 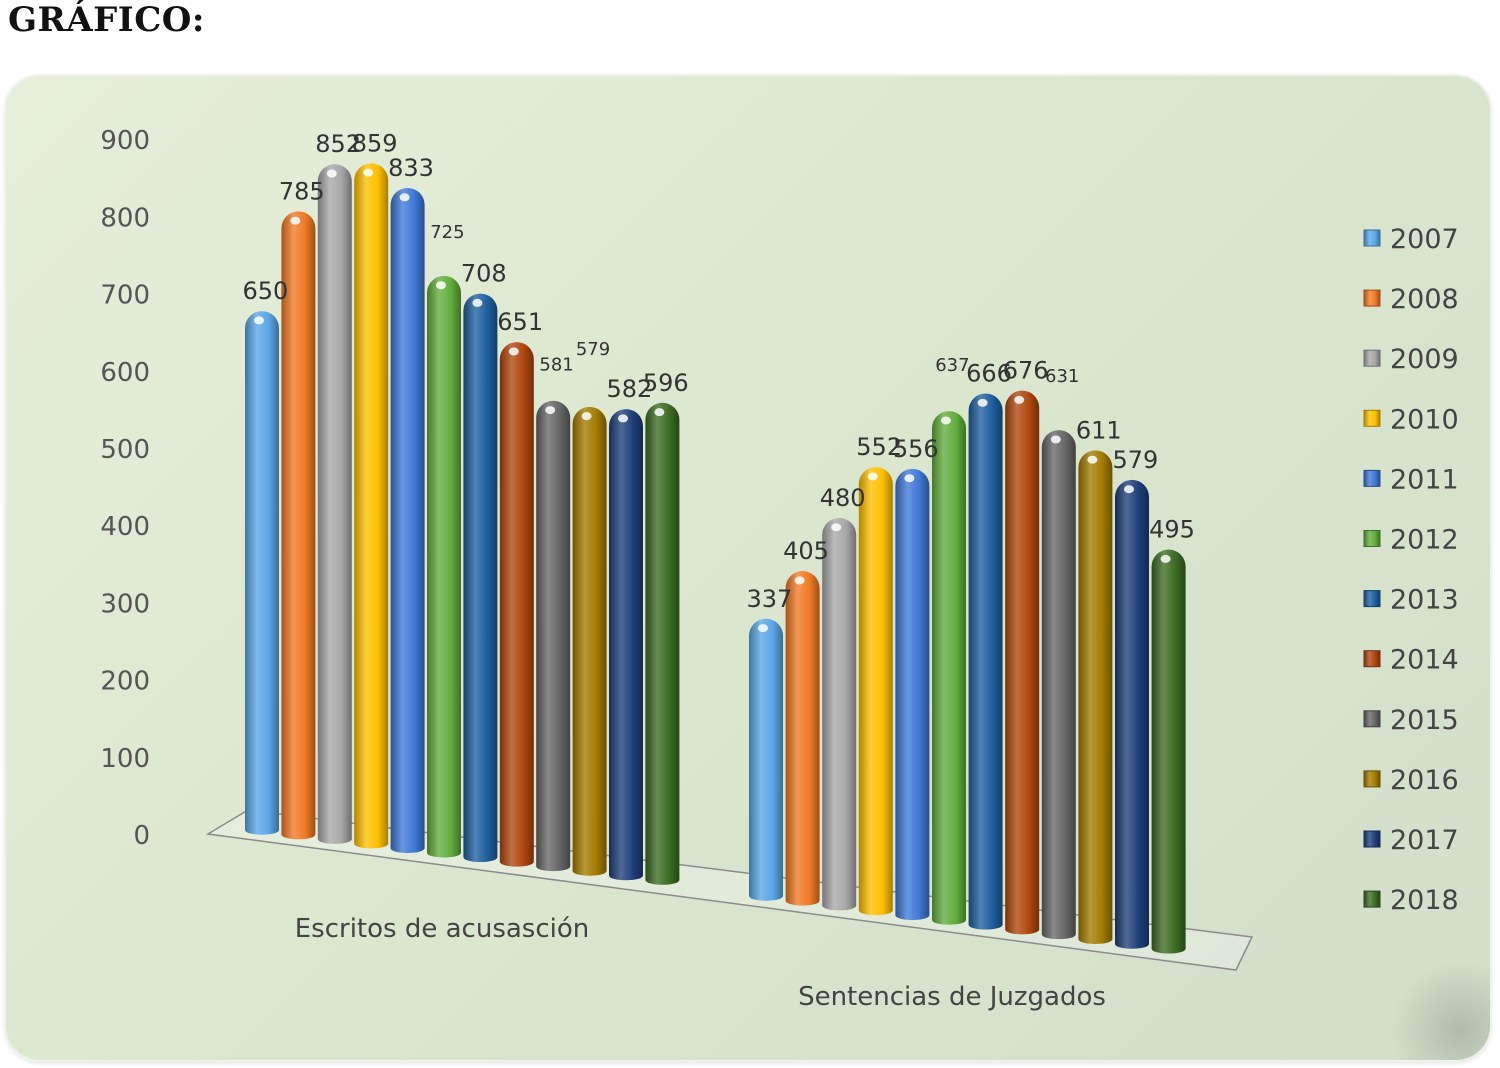 I want to click on bar-2013-sentencias, so click(x=985, y=661).